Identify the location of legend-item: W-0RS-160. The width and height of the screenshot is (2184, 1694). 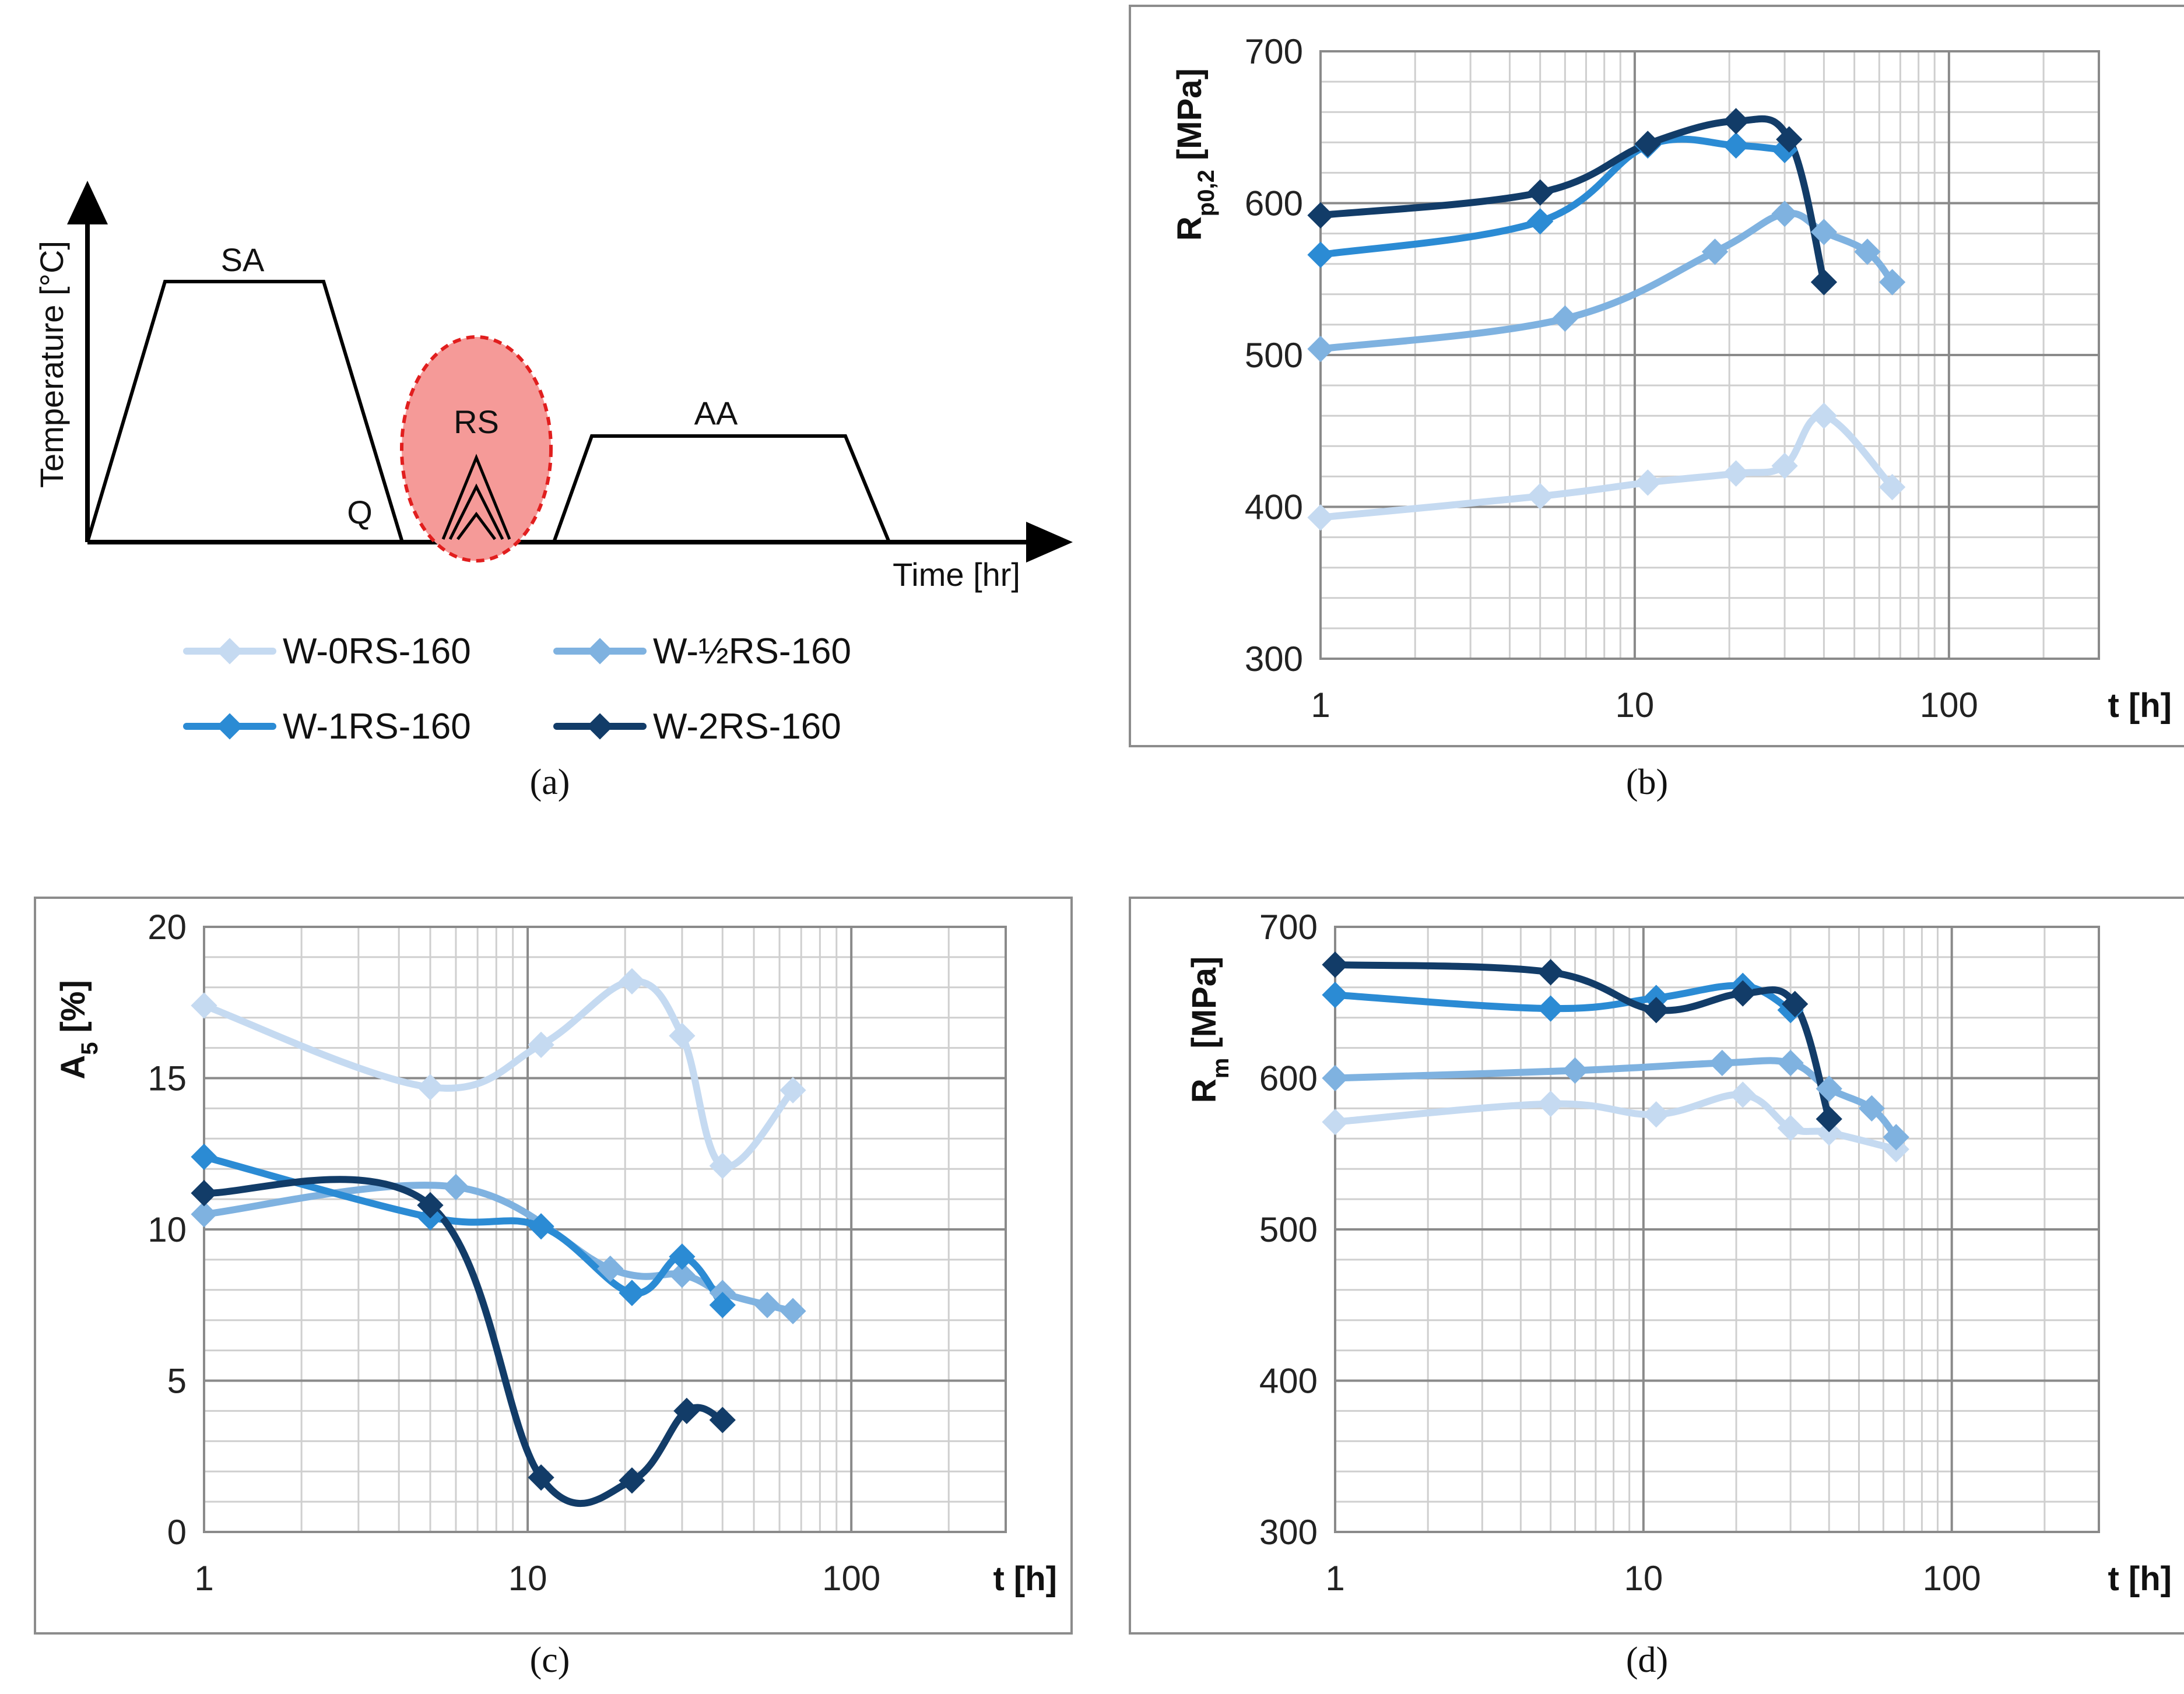
(327, 651).